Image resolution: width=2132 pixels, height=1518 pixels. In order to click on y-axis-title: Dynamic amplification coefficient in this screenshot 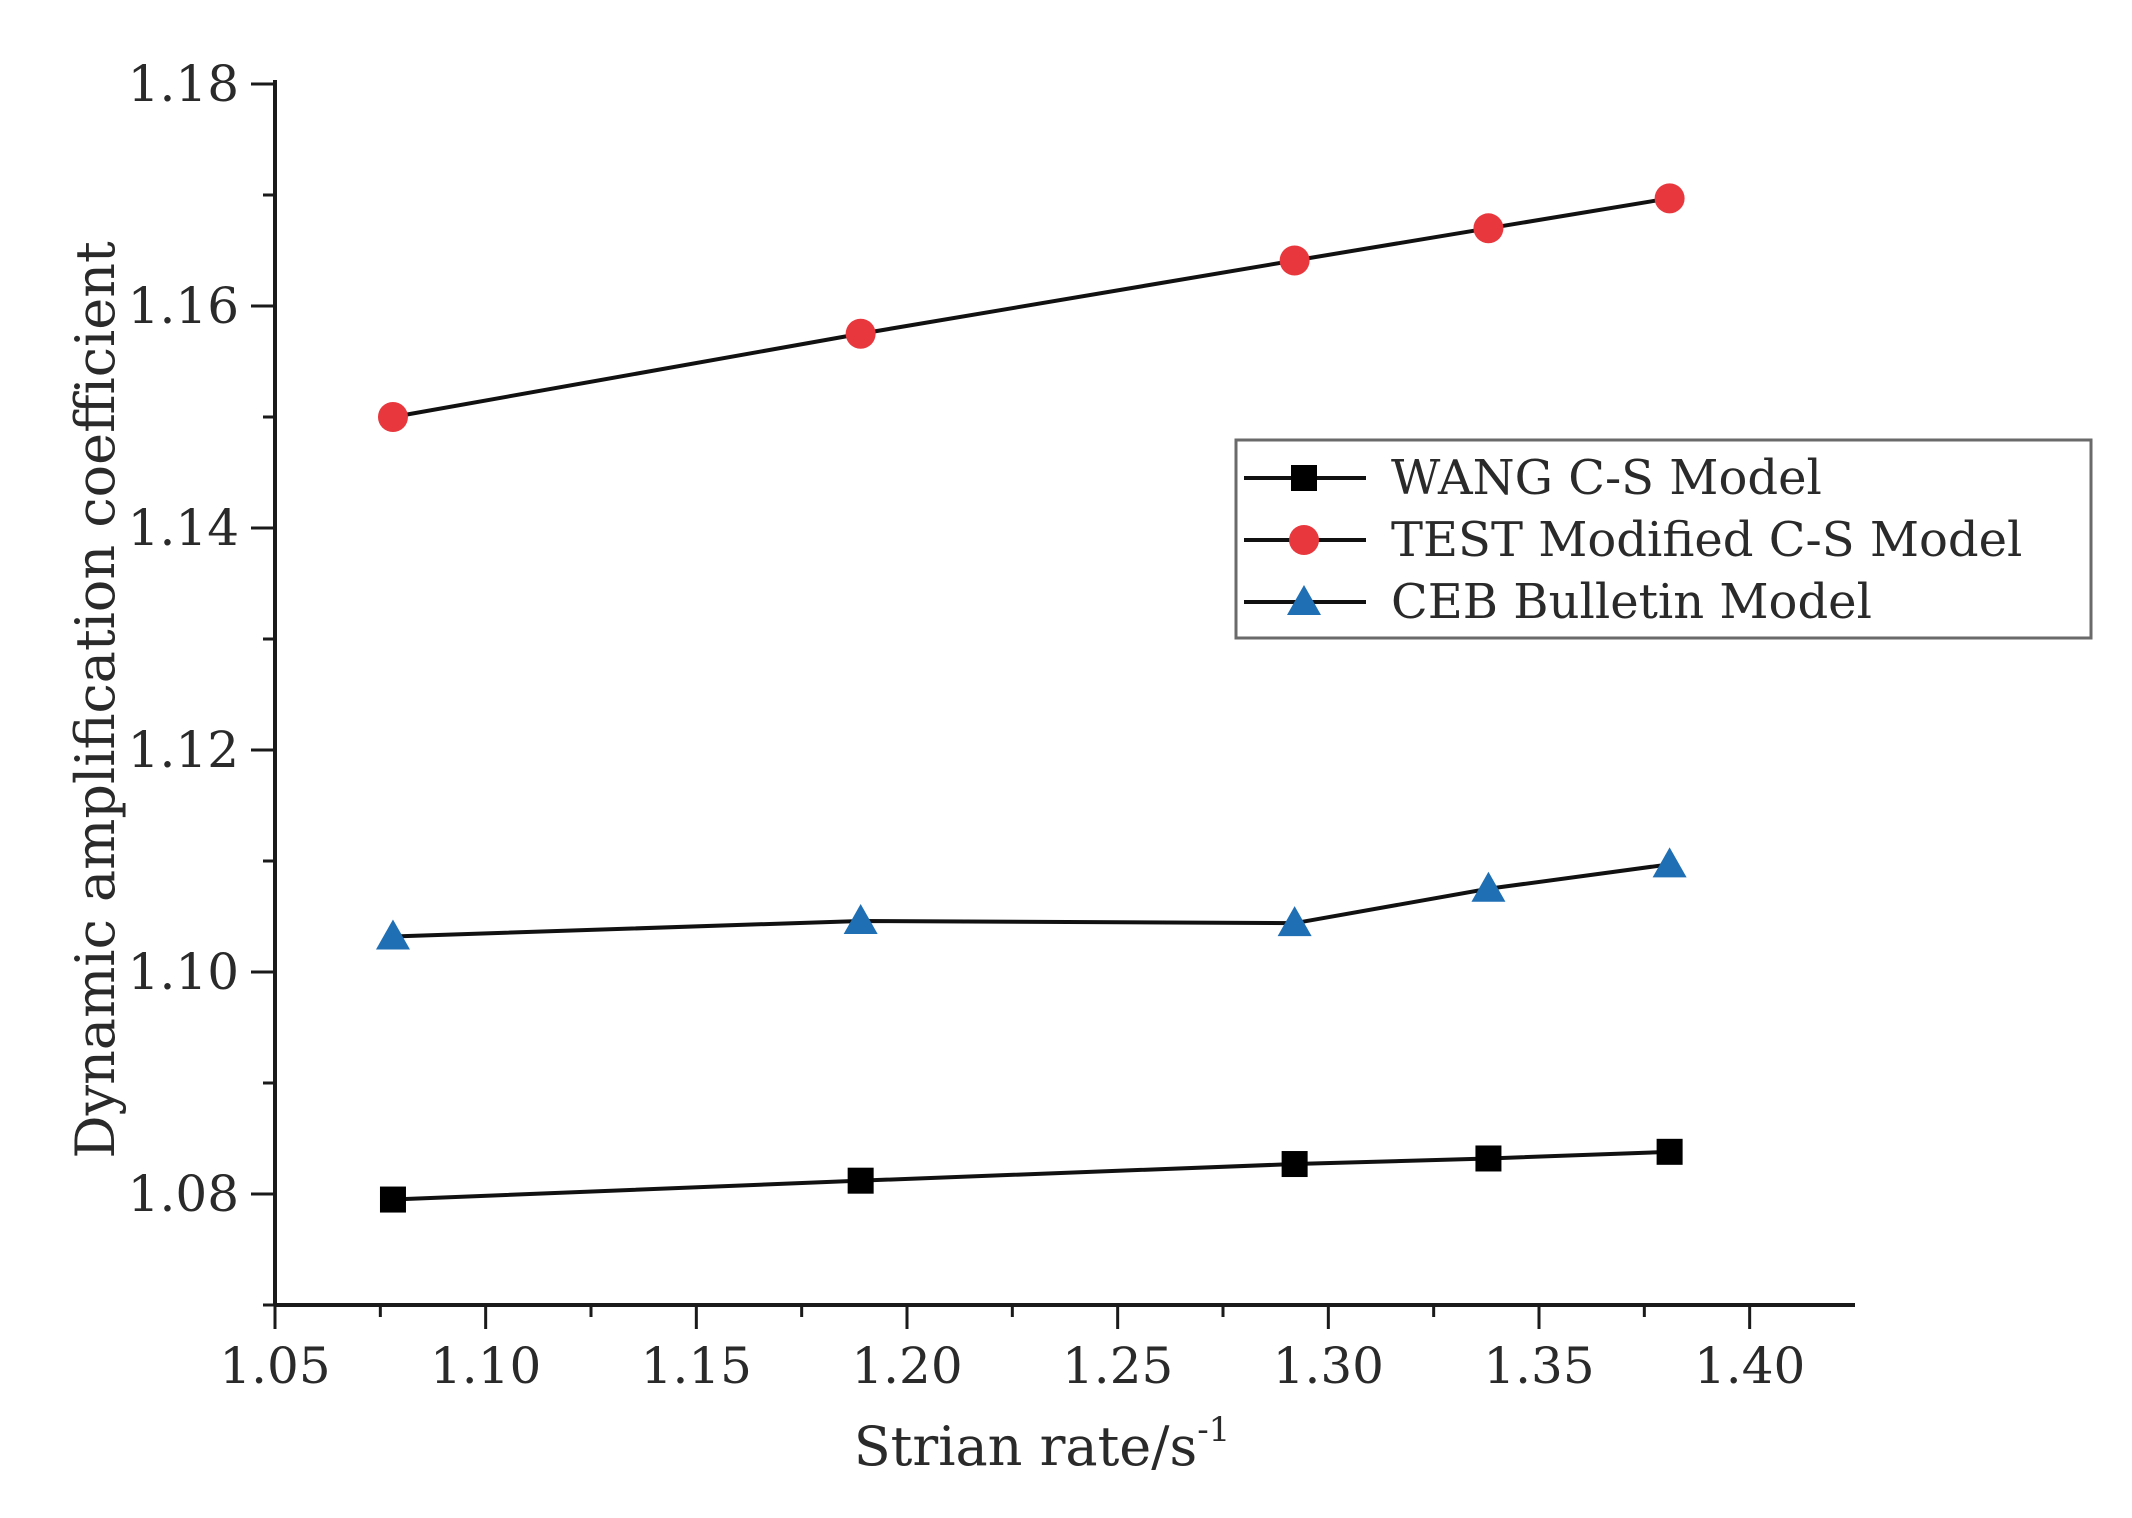, I will do `click(95, 700)`.